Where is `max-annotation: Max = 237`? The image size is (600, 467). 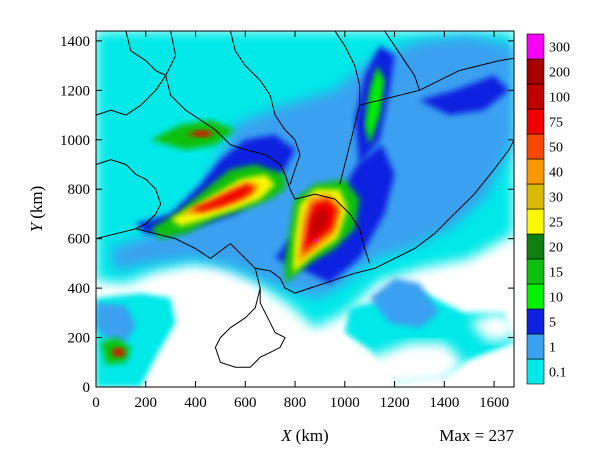 max-annotation: Max = 237 is located at coordinates (476, 435).